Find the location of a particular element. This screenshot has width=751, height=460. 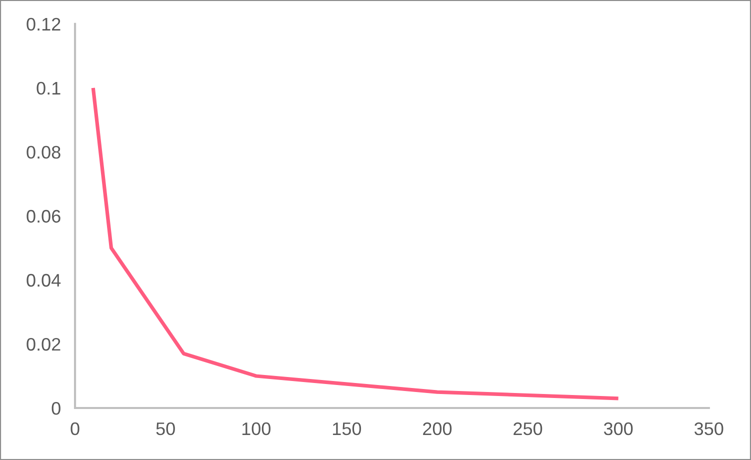

x-tick-label: 250 is located at coordinates (528, 429).